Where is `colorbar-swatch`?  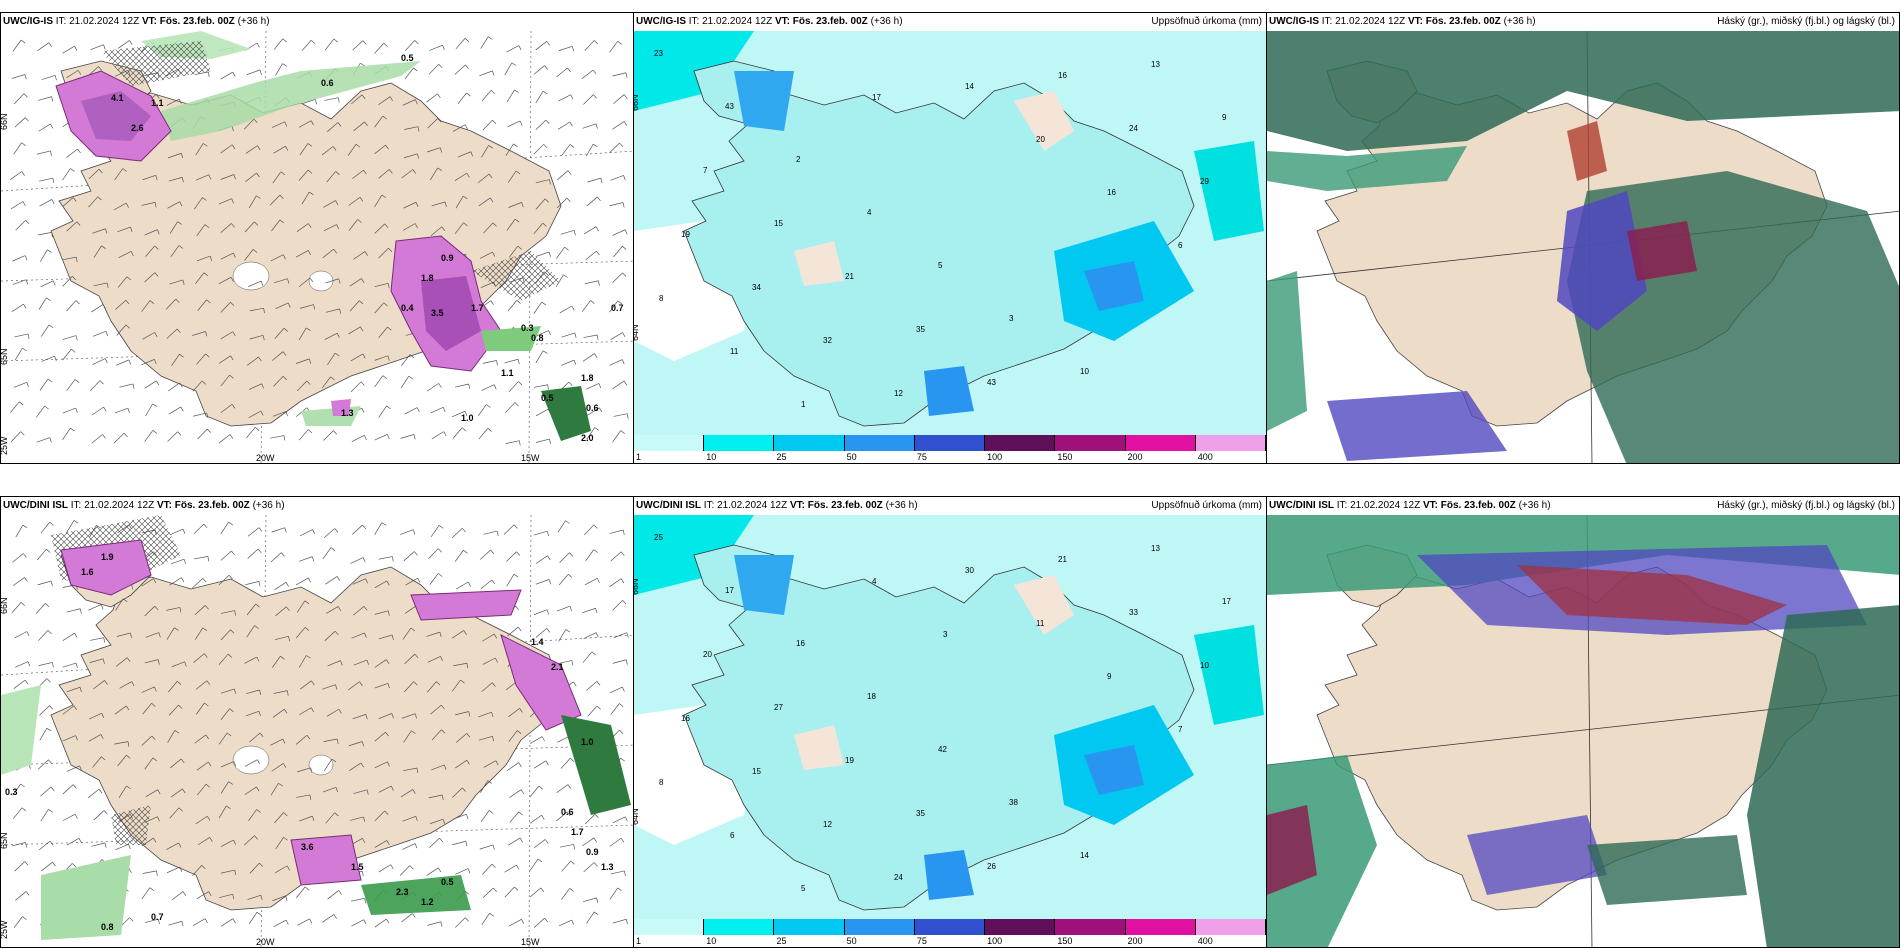 colorbar-swatch is located at coordinates (950, 927).